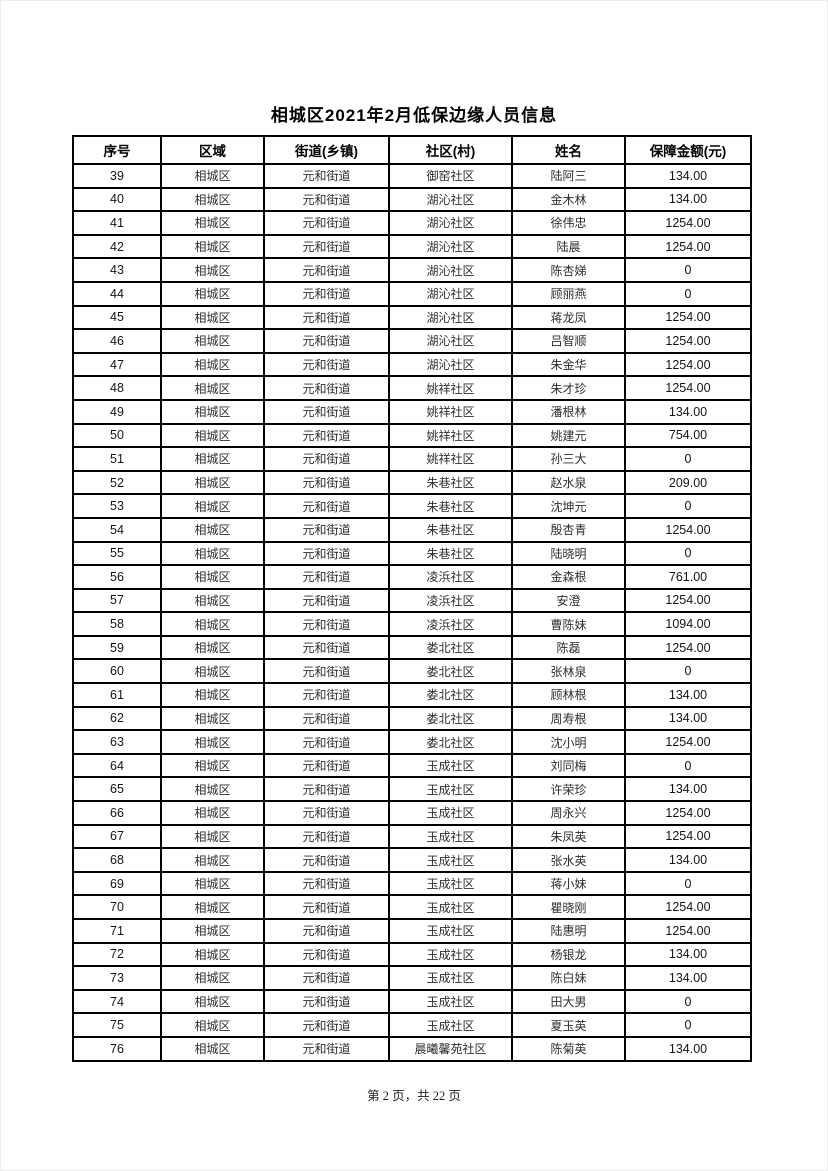 This screenshot has width=828, height=1171. Describe the element at coordinates (412, 341) in the screenshot. I see `table-row: 46 相城区 元和街道 湖沁社区 吕智顺 1254.00` at that location.